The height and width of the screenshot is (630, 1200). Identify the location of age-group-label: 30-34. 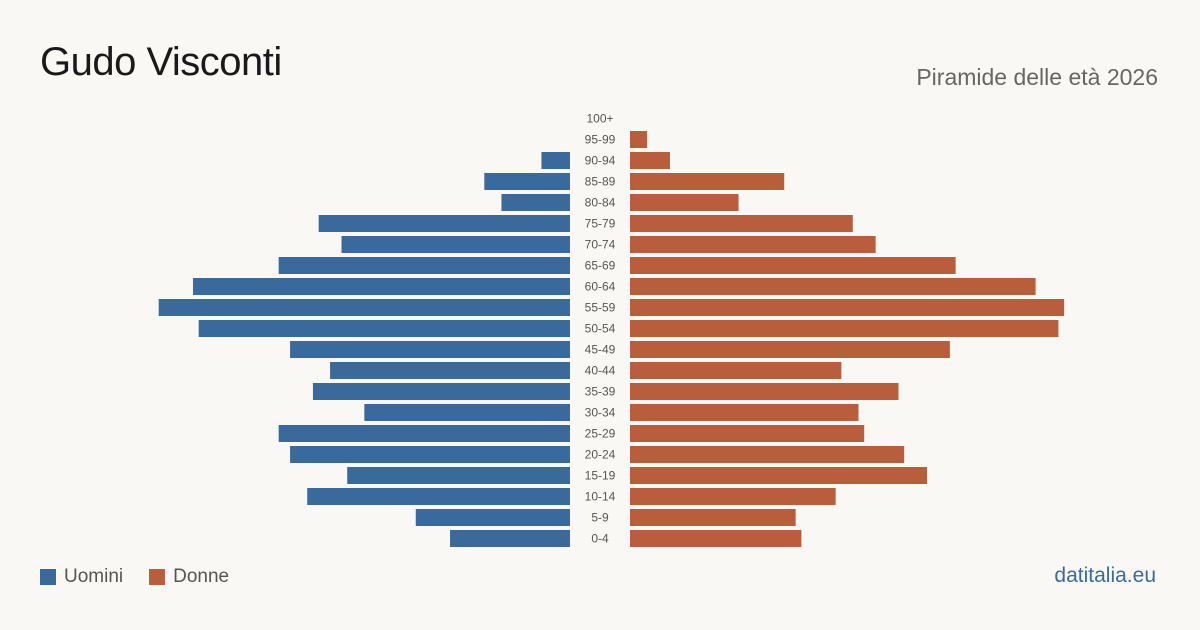
(600, 413).